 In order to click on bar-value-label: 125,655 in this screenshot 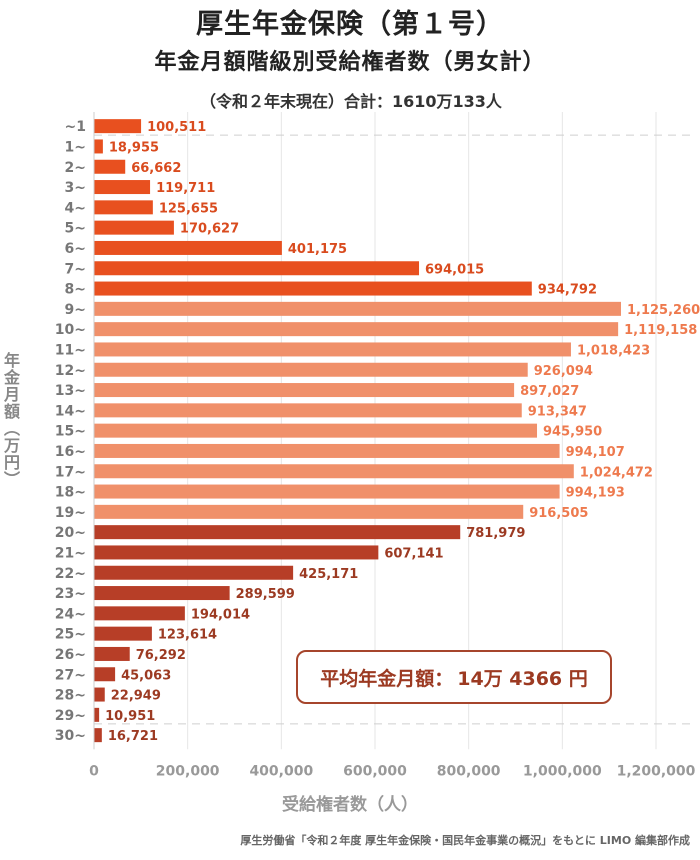, I will do `click(188, 208)`.